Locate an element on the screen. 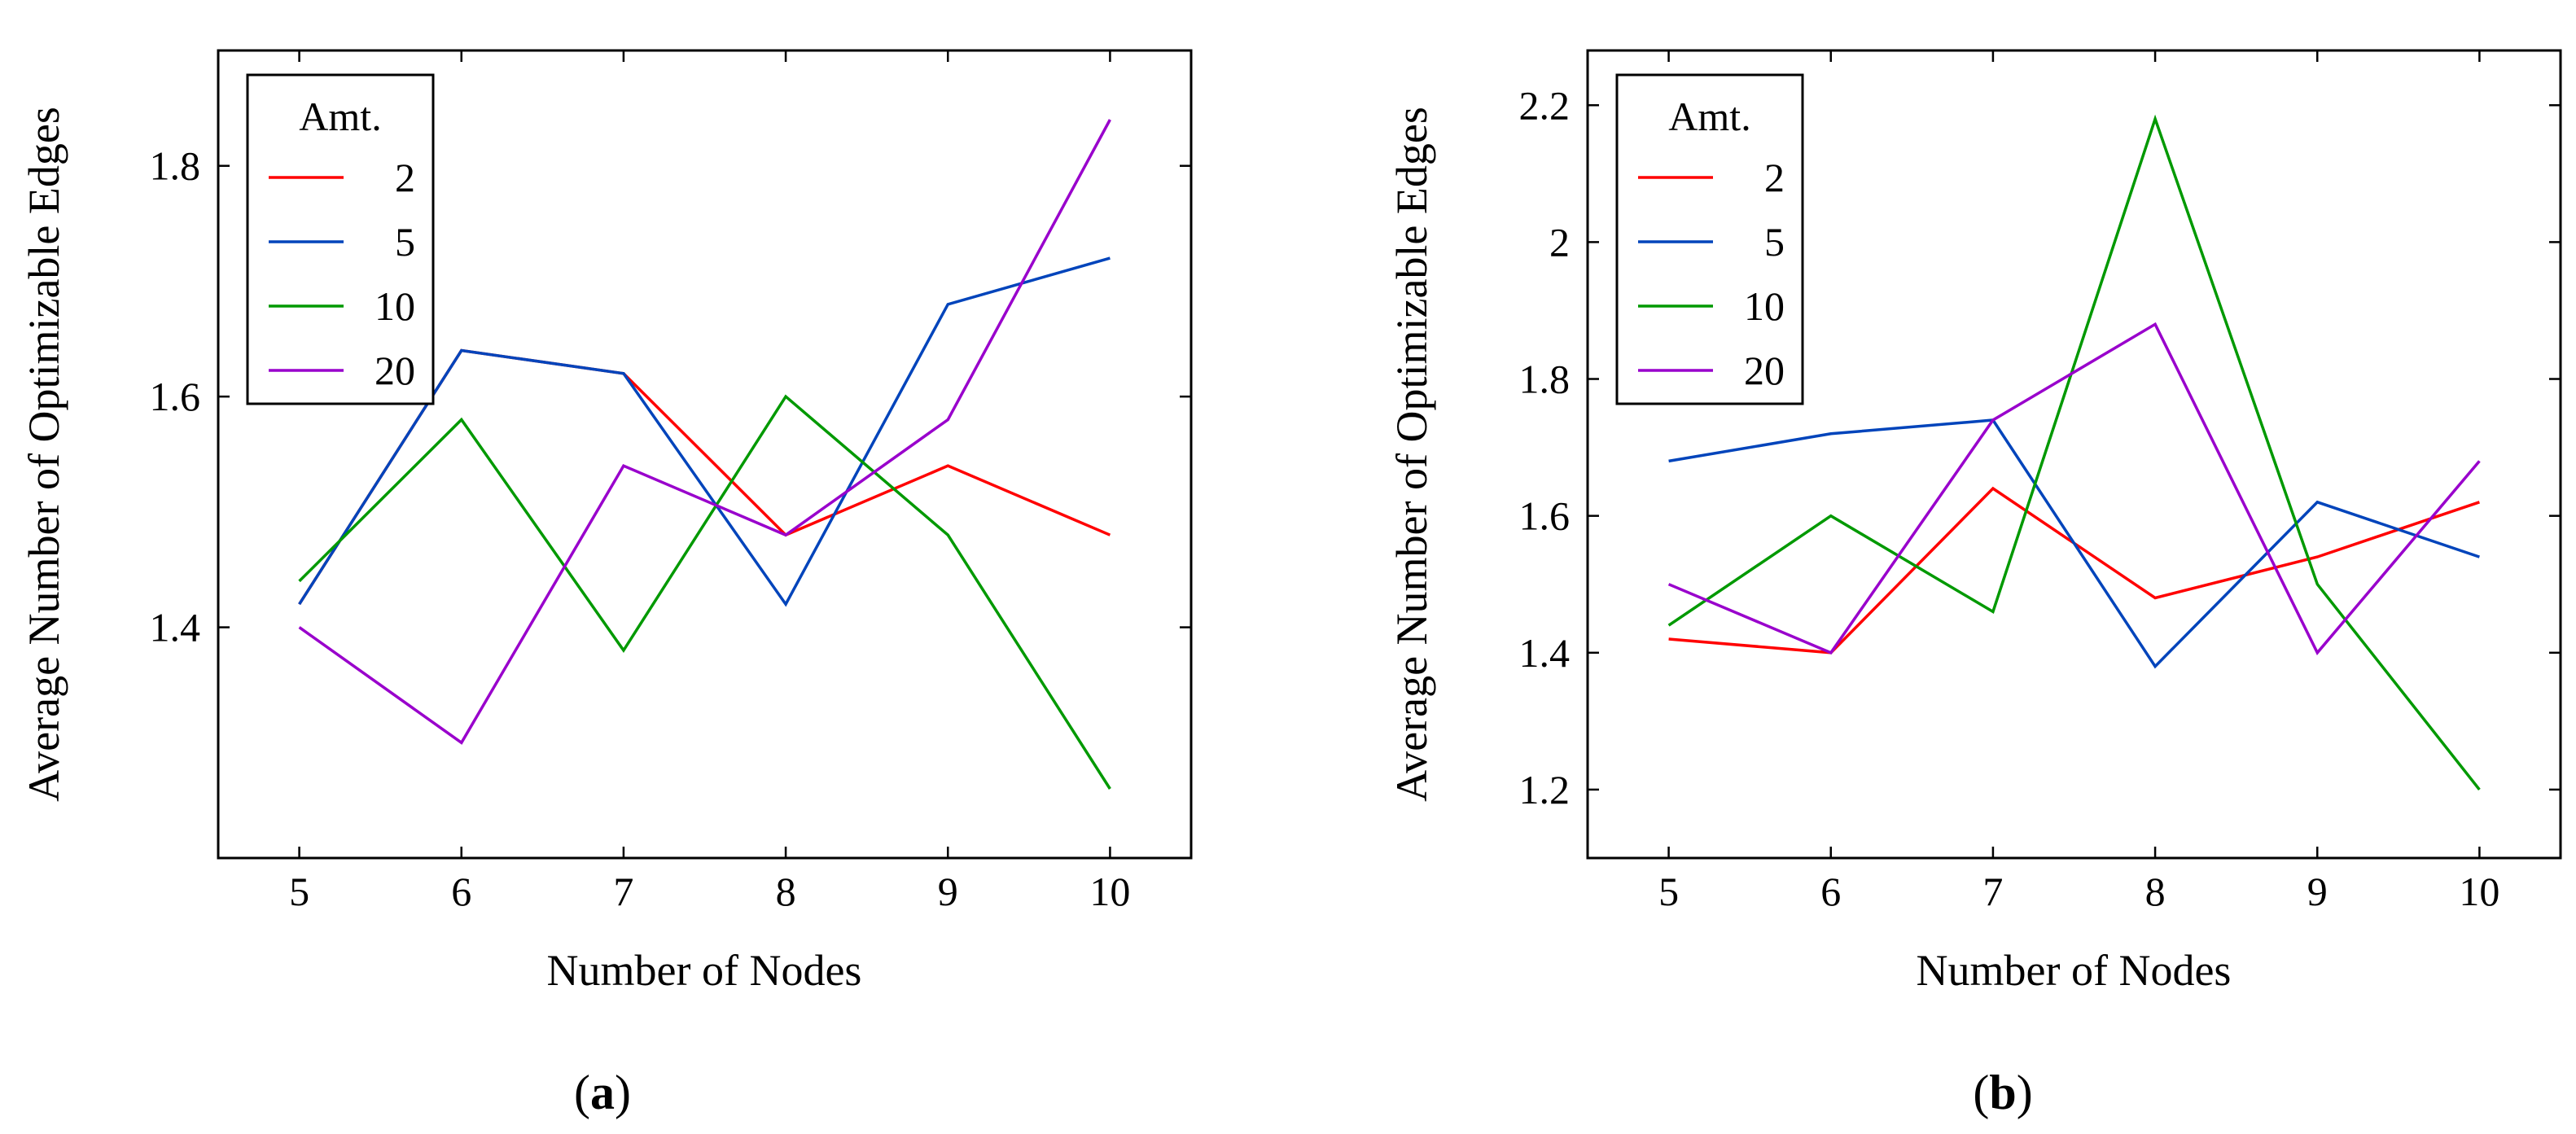  panel-label-letter: a is located at coordinates (602, 1092).